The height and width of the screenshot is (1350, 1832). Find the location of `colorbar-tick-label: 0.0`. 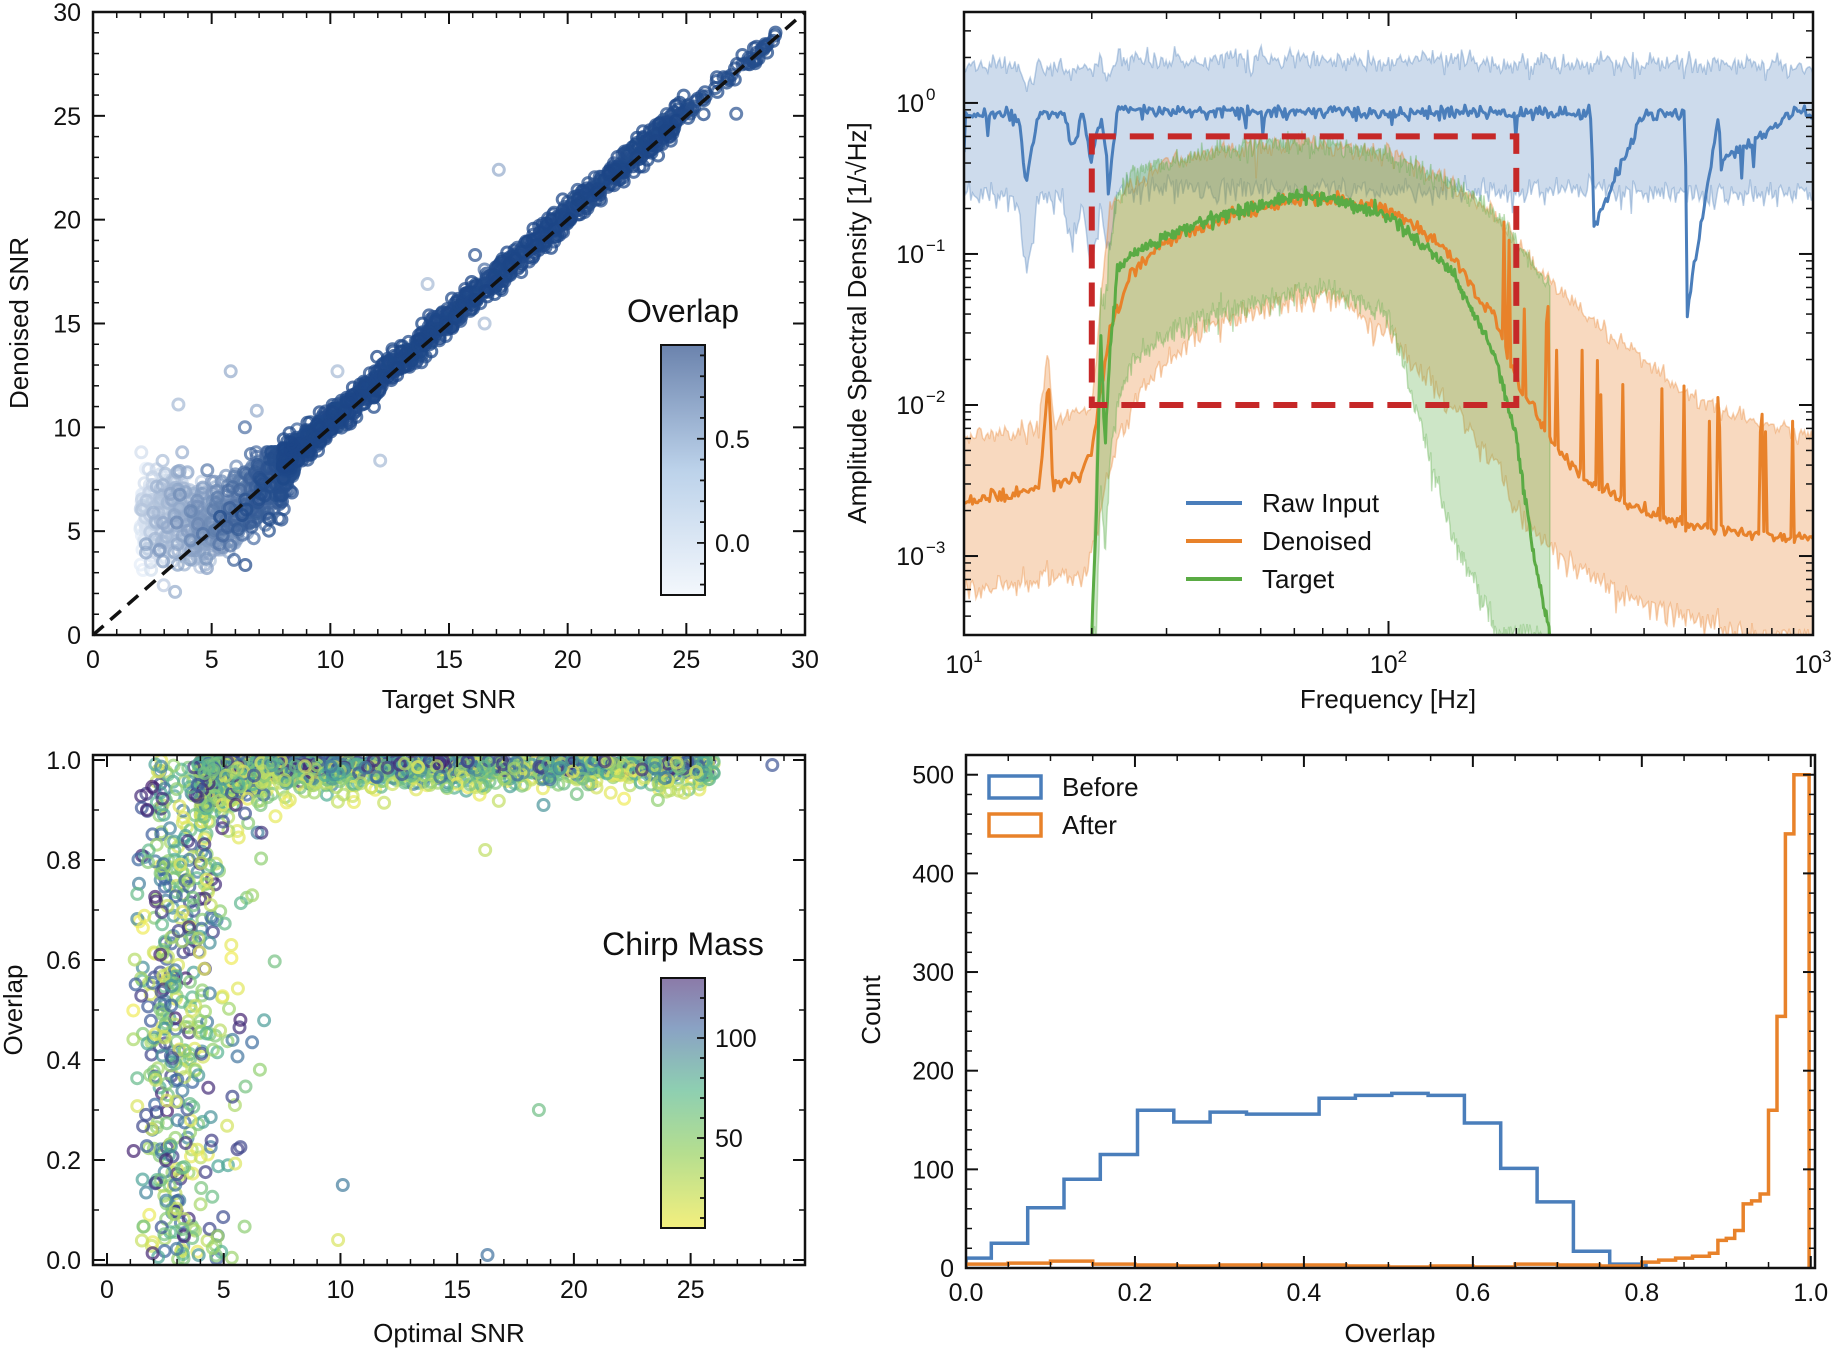

colorbar-tick-label: 0.0 is located at coordinates (732, 544).